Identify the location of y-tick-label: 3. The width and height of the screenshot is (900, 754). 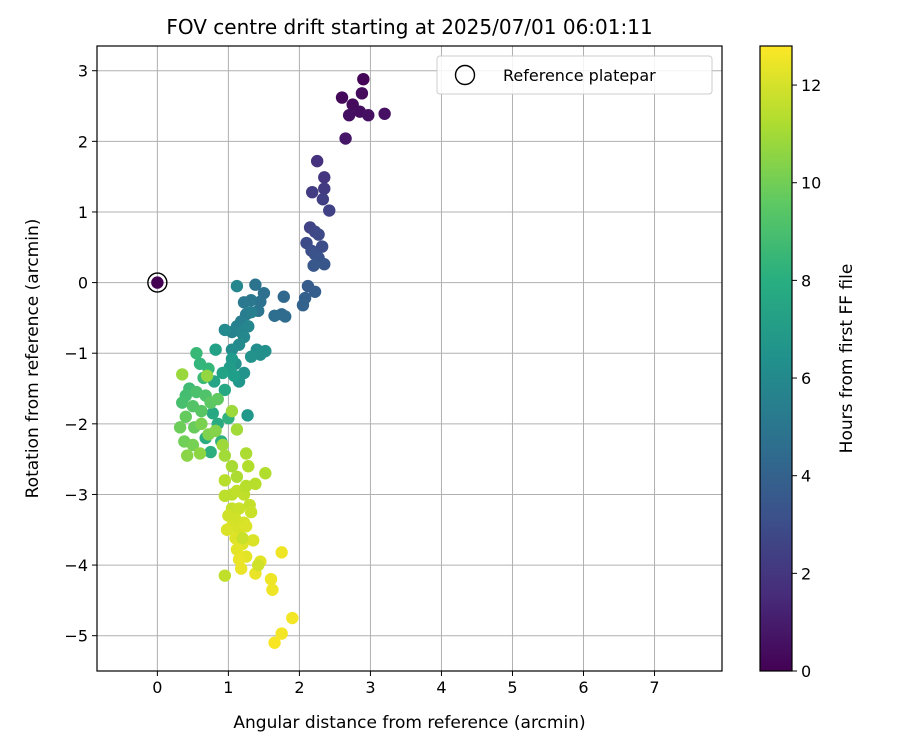
(83, 71).